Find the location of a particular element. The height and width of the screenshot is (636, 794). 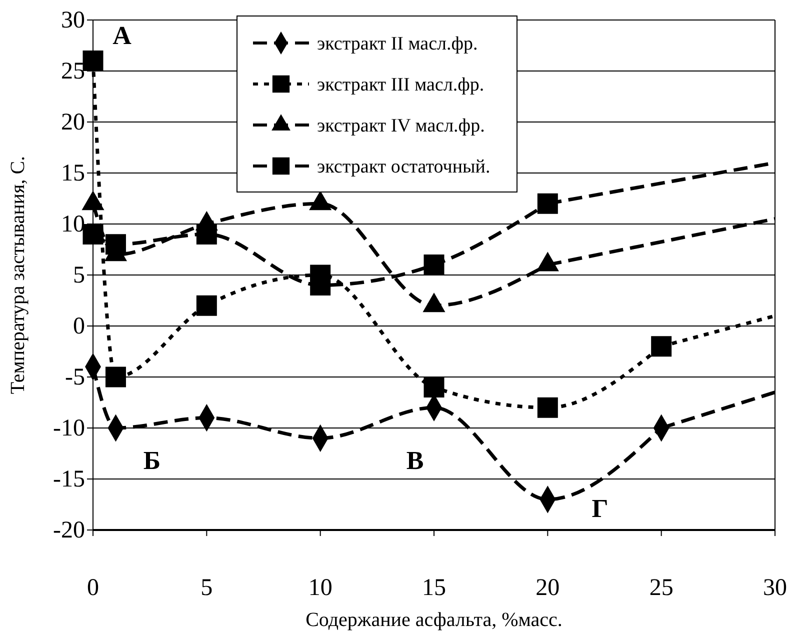

x-tick-label: 20 is located at coordinates (548, 588).